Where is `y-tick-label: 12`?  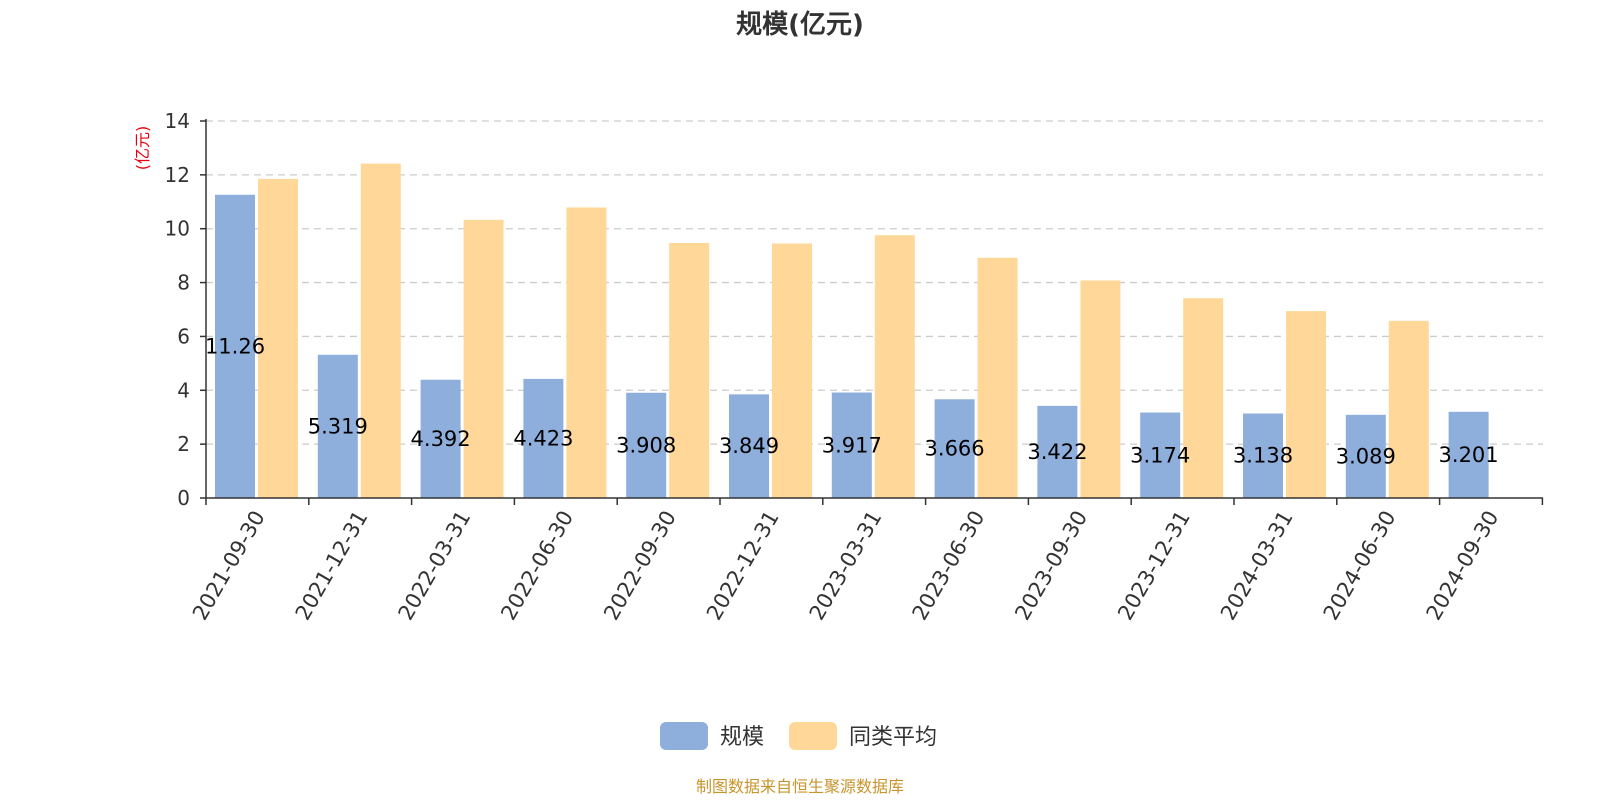
y-tick-label: 12 is located at coordinates (177, 175).